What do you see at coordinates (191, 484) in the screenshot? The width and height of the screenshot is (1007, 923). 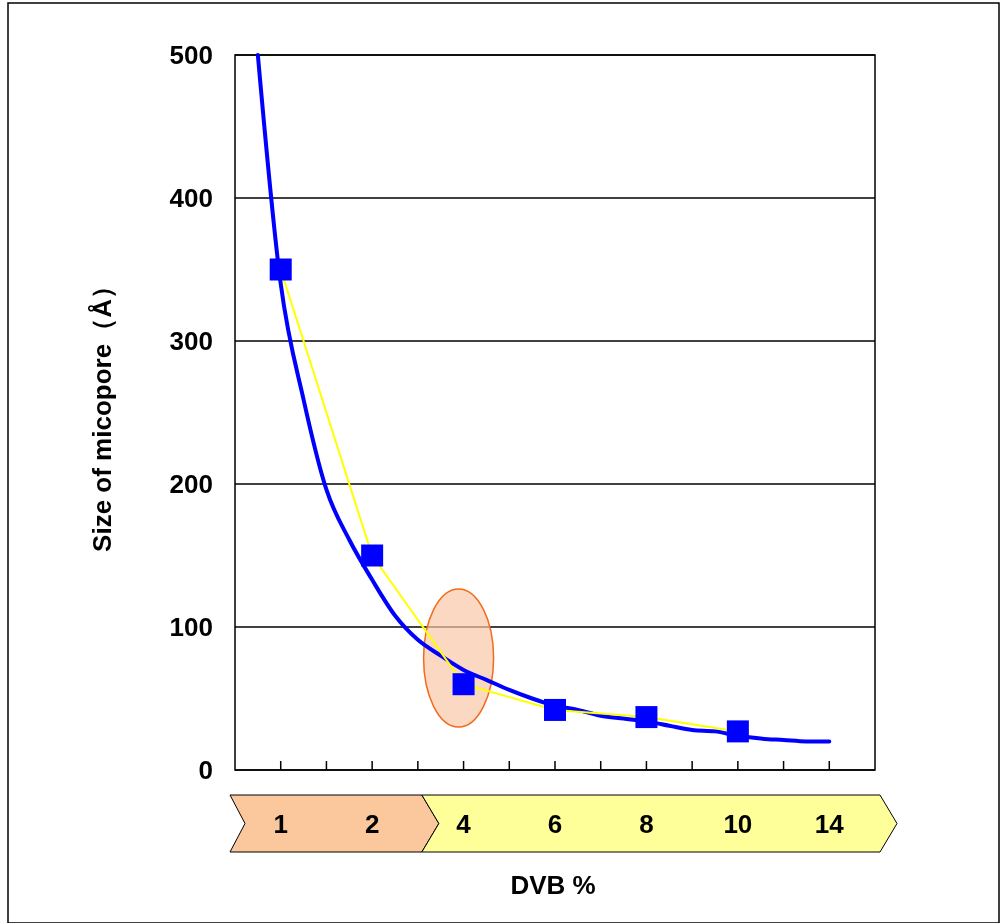 I see `y-tick-label: 200` at bounding box center [191, 484].